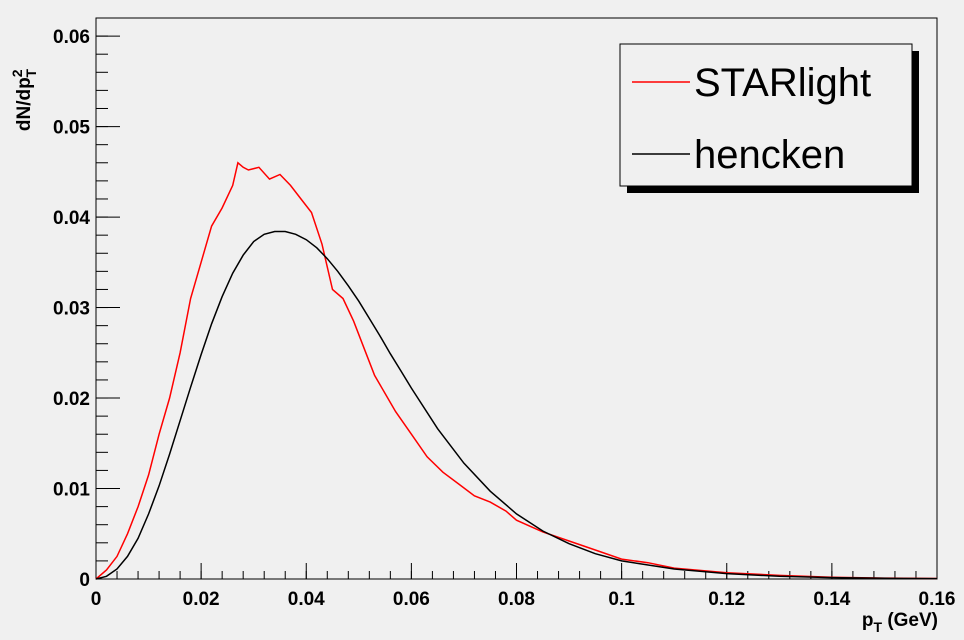 The image size is (964, 640). I want to click on y-tick-label: 0.02, so click(71, 399).